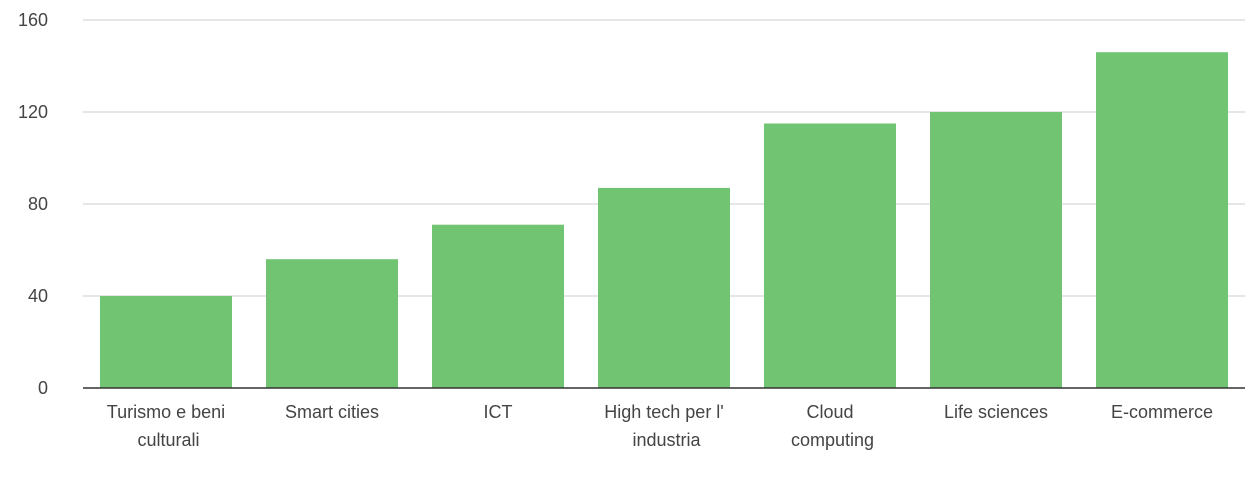 This screenshot has width=1248, height=497. I want to click on x-tick-label: Smart cities, so click(332, 412).